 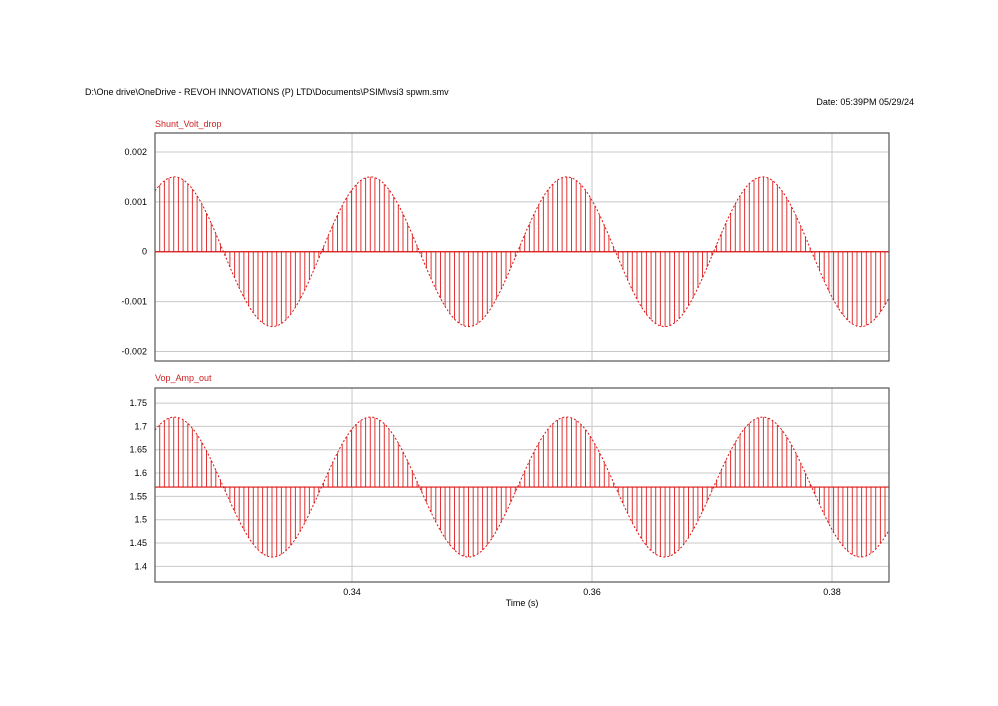 I want to click on y-tick-label: -0.002, so click(x=134, y=352).